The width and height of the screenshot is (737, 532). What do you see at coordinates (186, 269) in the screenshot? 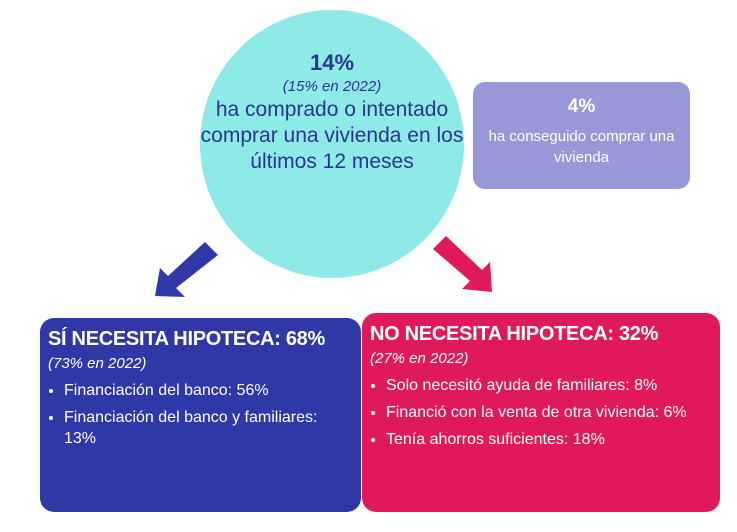
I see `arrow-down-left-icon` at bounding box center [186, 269].